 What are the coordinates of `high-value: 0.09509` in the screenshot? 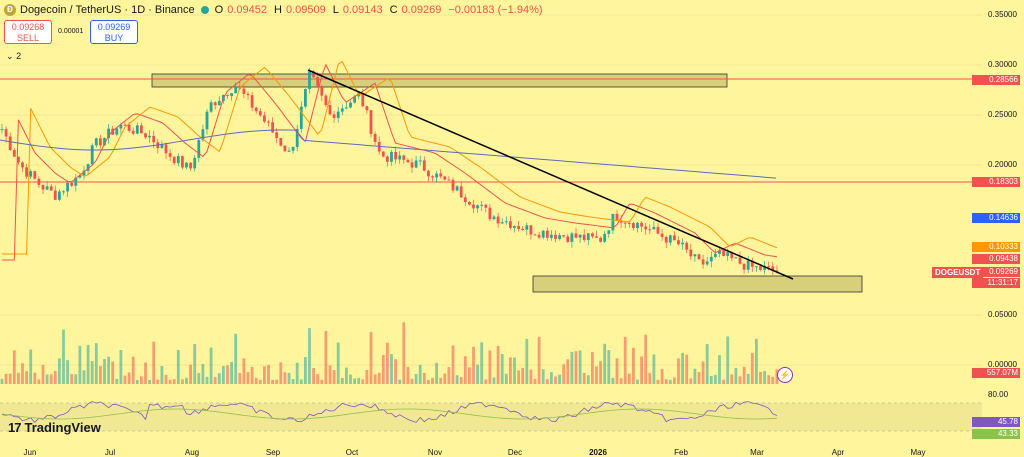 It's located at (305, 10).